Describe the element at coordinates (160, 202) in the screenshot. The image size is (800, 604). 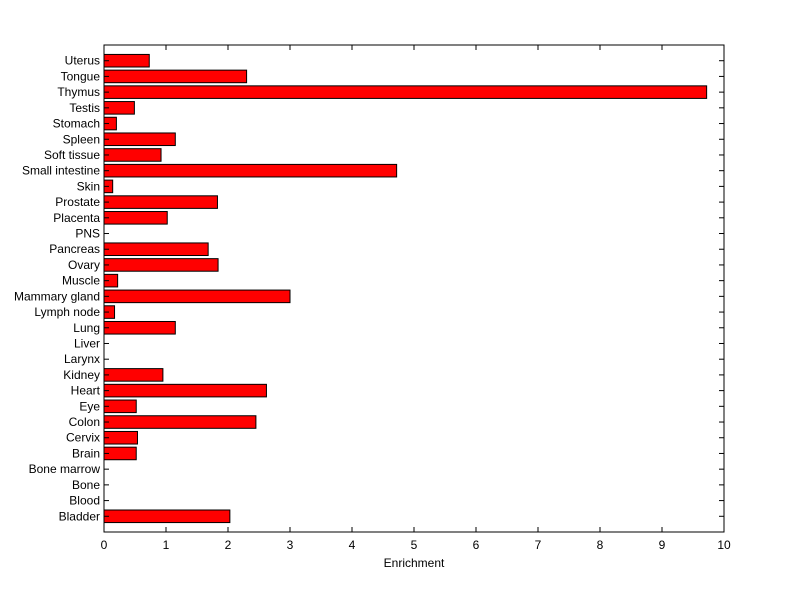
I see `bar-prostate` at that location.